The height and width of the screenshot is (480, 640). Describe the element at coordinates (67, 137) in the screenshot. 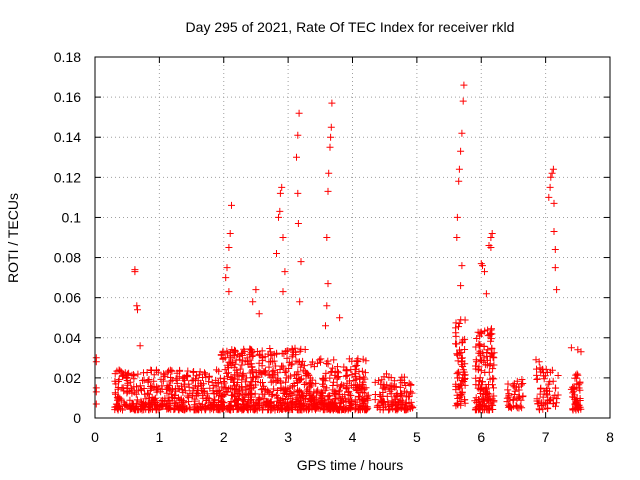

I see `y-tick-label: 0.14` at that location.